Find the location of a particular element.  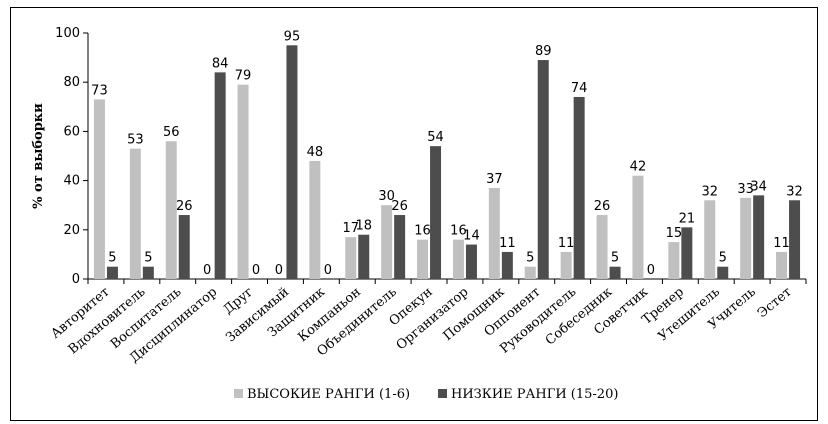

data-label: 34 is located at coordinates (758, 186).